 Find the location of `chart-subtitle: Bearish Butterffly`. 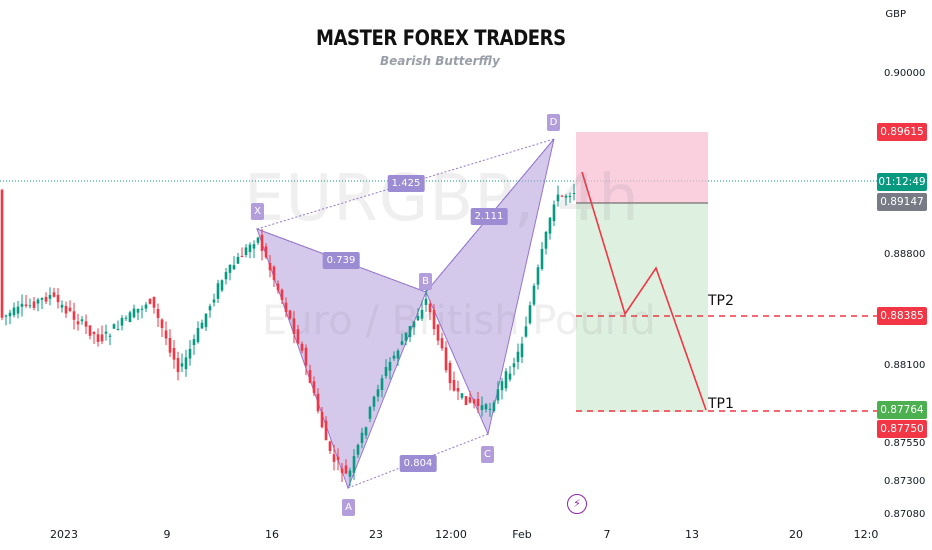

chart-subtitle: Bearish Butterffly is located at coordinates (440, 61).